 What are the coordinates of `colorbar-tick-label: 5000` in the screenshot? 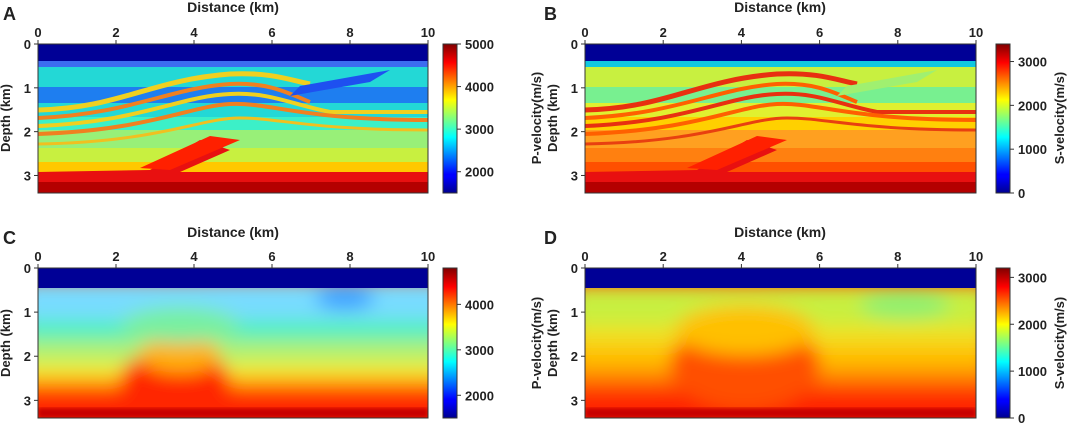 It's located at (479, 44).